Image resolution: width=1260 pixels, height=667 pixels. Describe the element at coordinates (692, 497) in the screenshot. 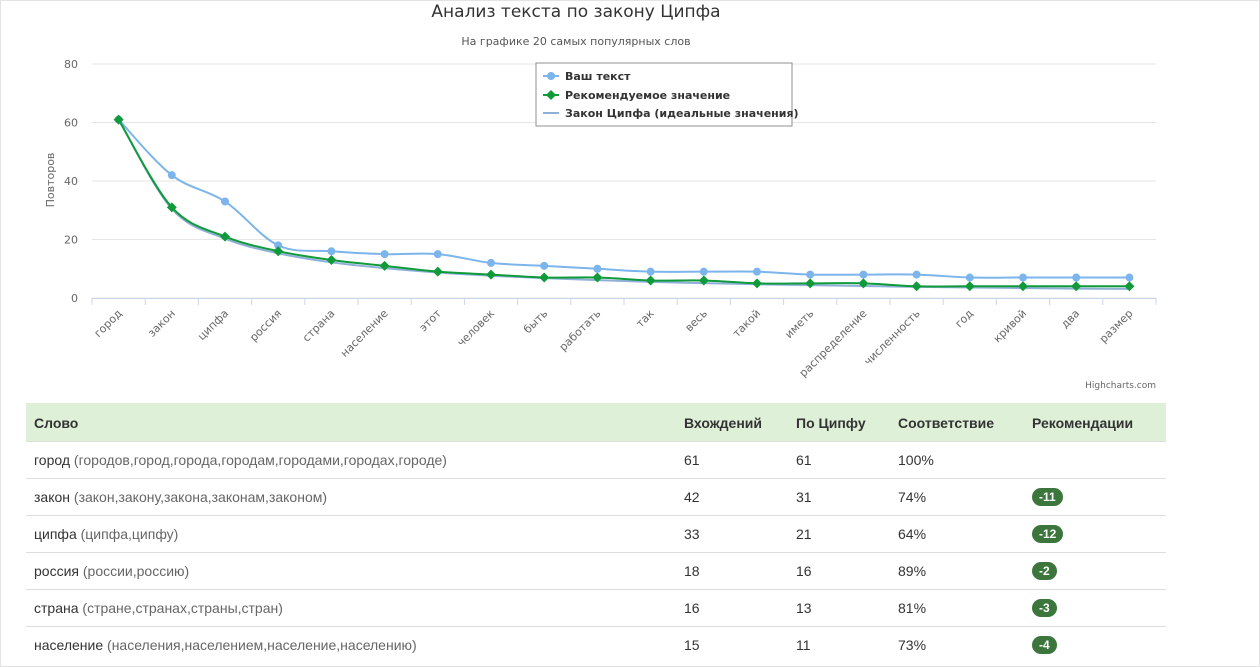

I see `value-count: 42` at that location.